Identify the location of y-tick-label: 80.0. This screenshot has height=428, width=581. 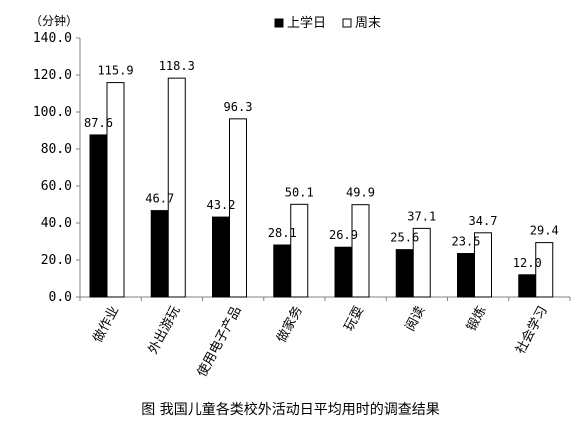
(56, 149).